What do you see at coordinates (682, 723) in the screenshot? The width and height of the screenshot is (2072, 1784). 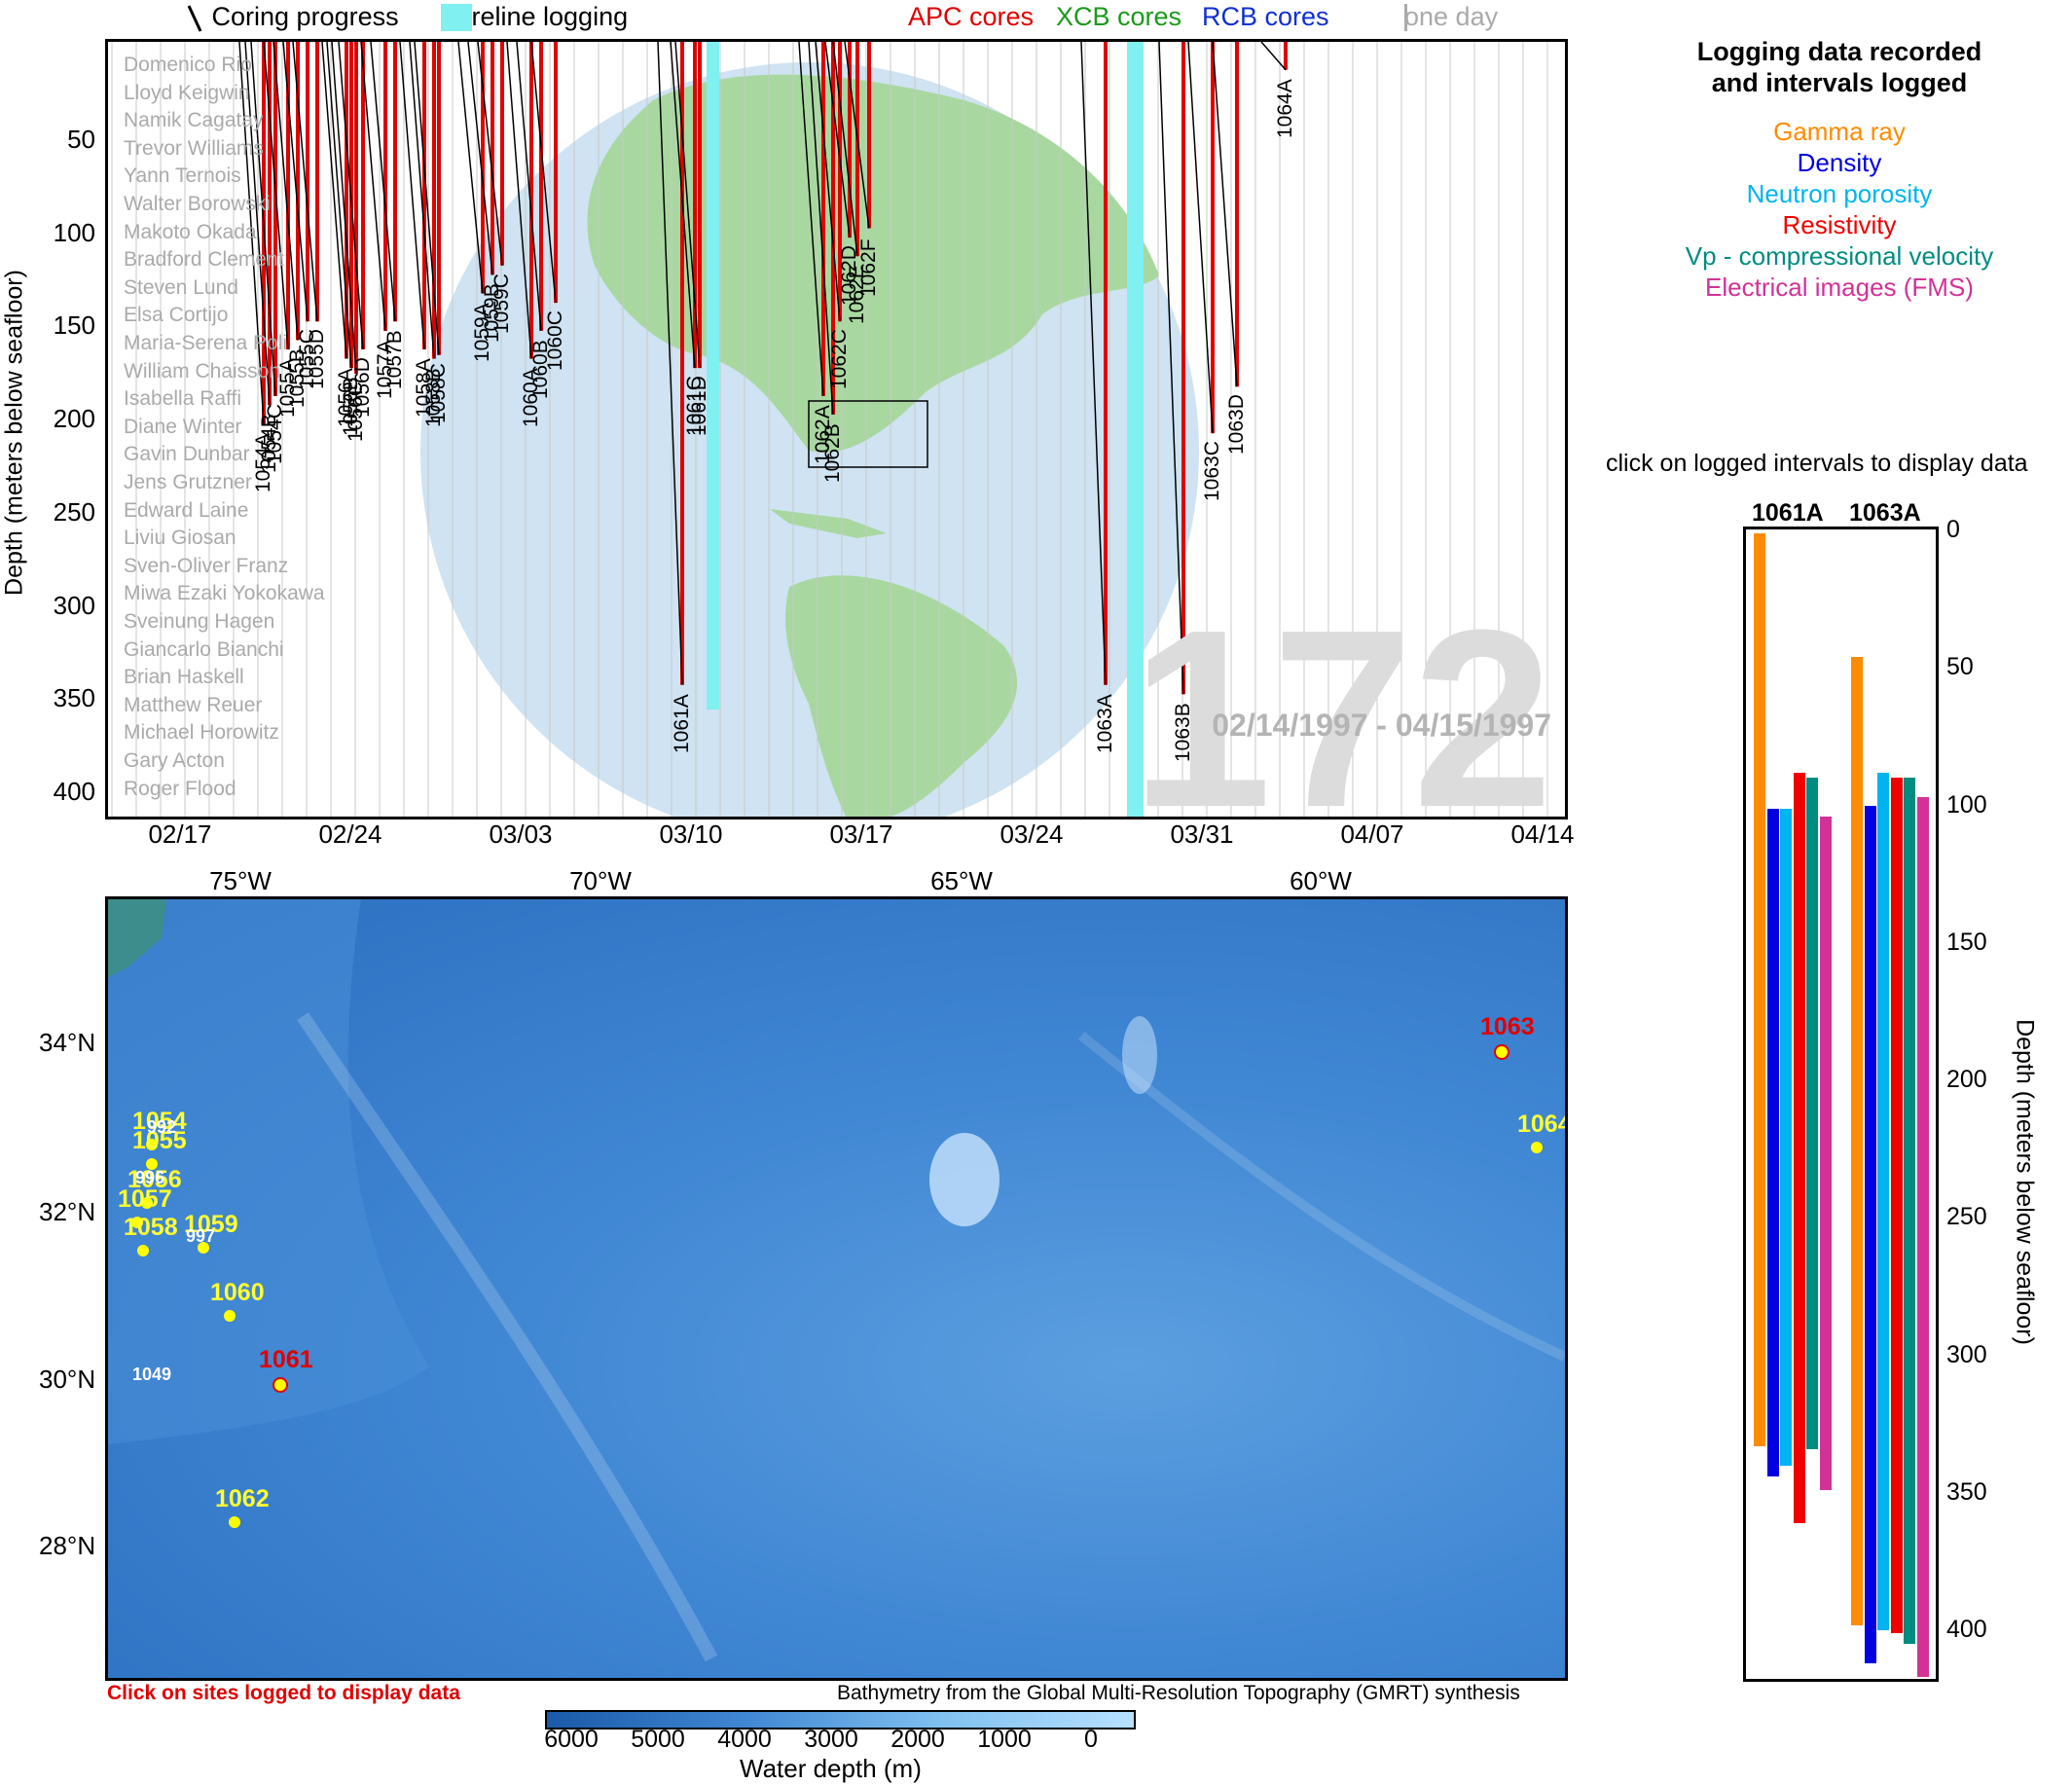 I see `hole-label: 1061A` at bounding box center [682, 723].